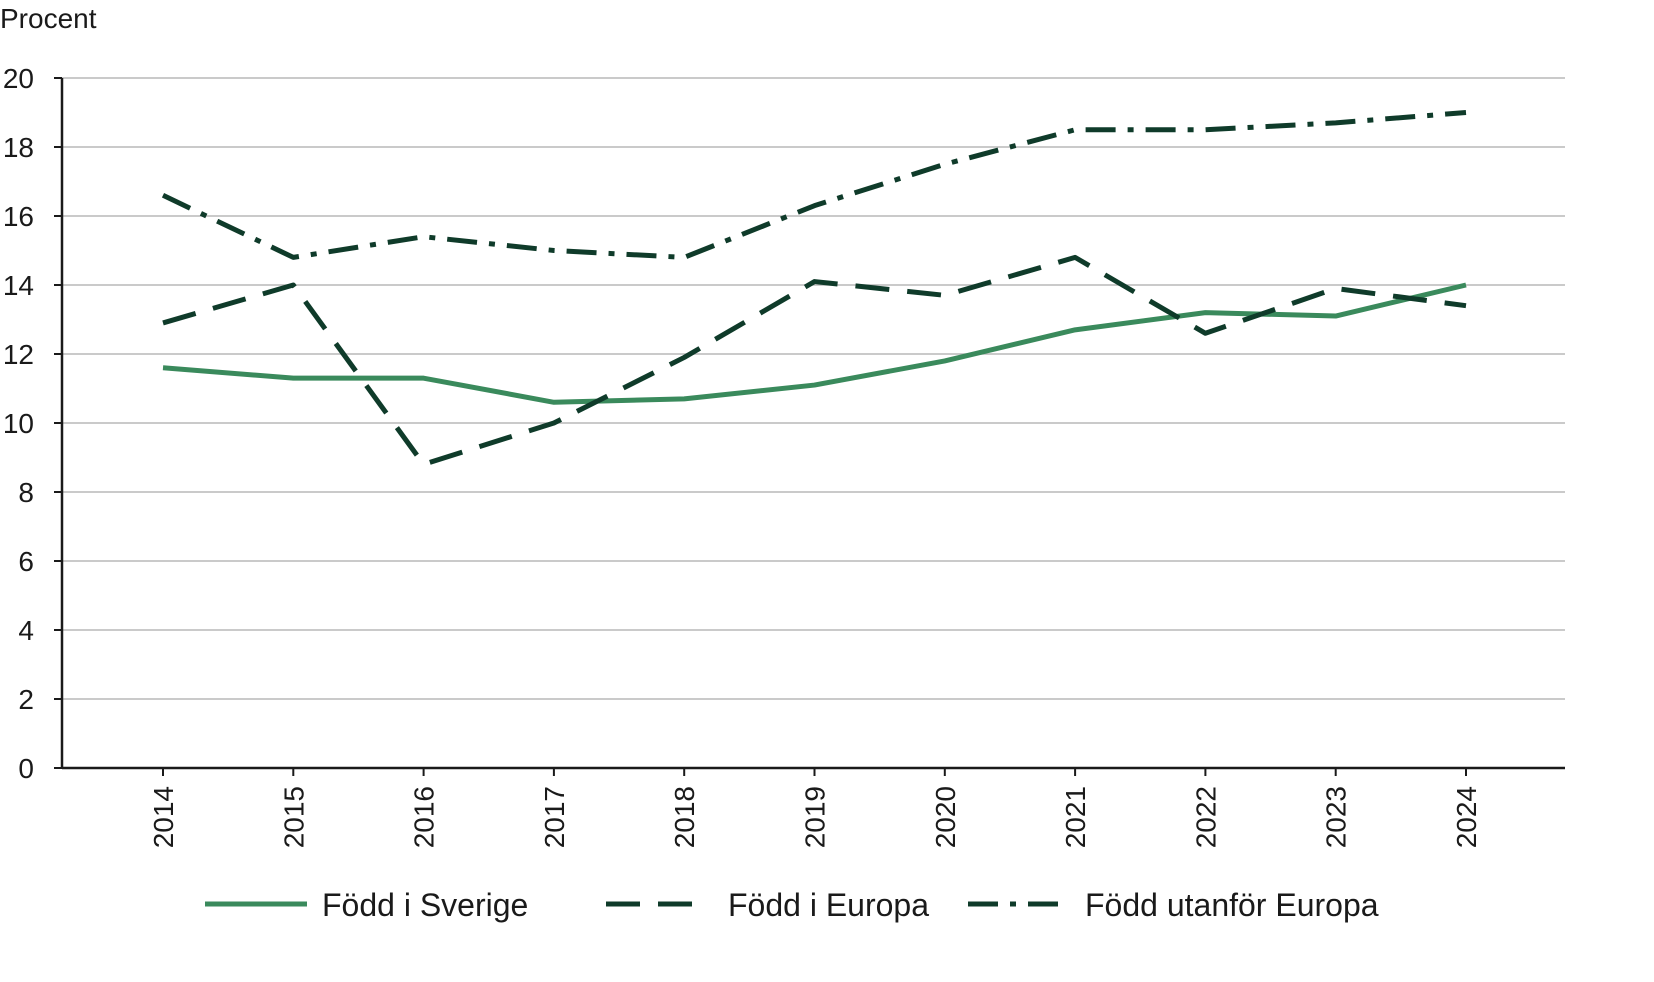 This screenshot has height=982, width=1654. Describe the element at coordinates (18, 354) in the screenshot. I see `y-tick-label: 12` at that location.